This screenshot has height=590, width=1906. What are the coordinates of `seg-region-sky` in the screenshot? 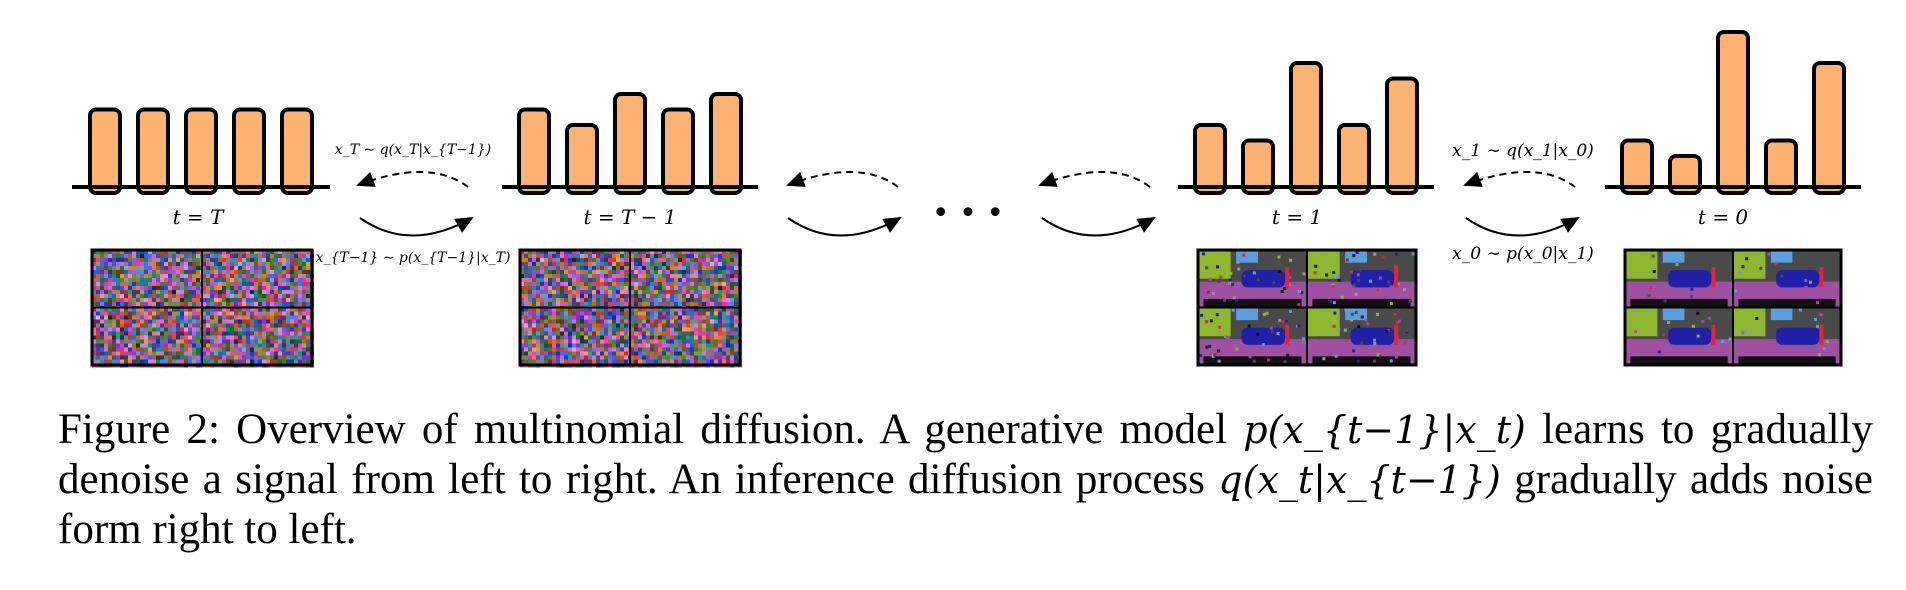 It's located at (1356, 256).